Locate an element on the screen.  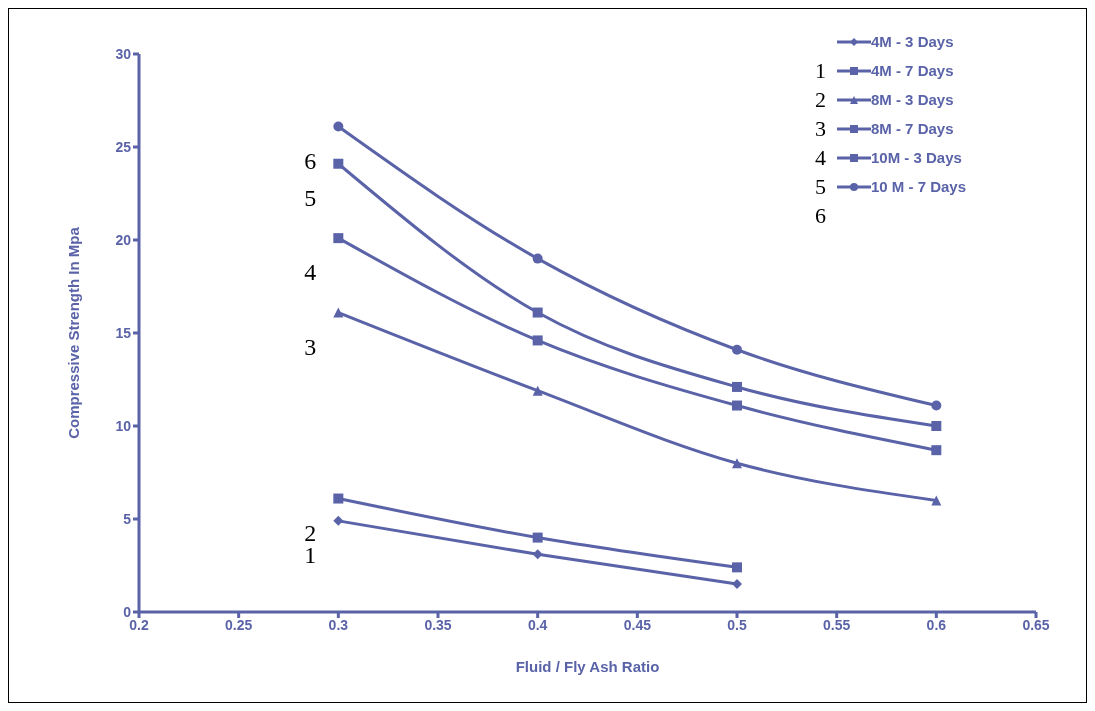
x-tick-label: 0.55 is located at coordinates (837, 624).